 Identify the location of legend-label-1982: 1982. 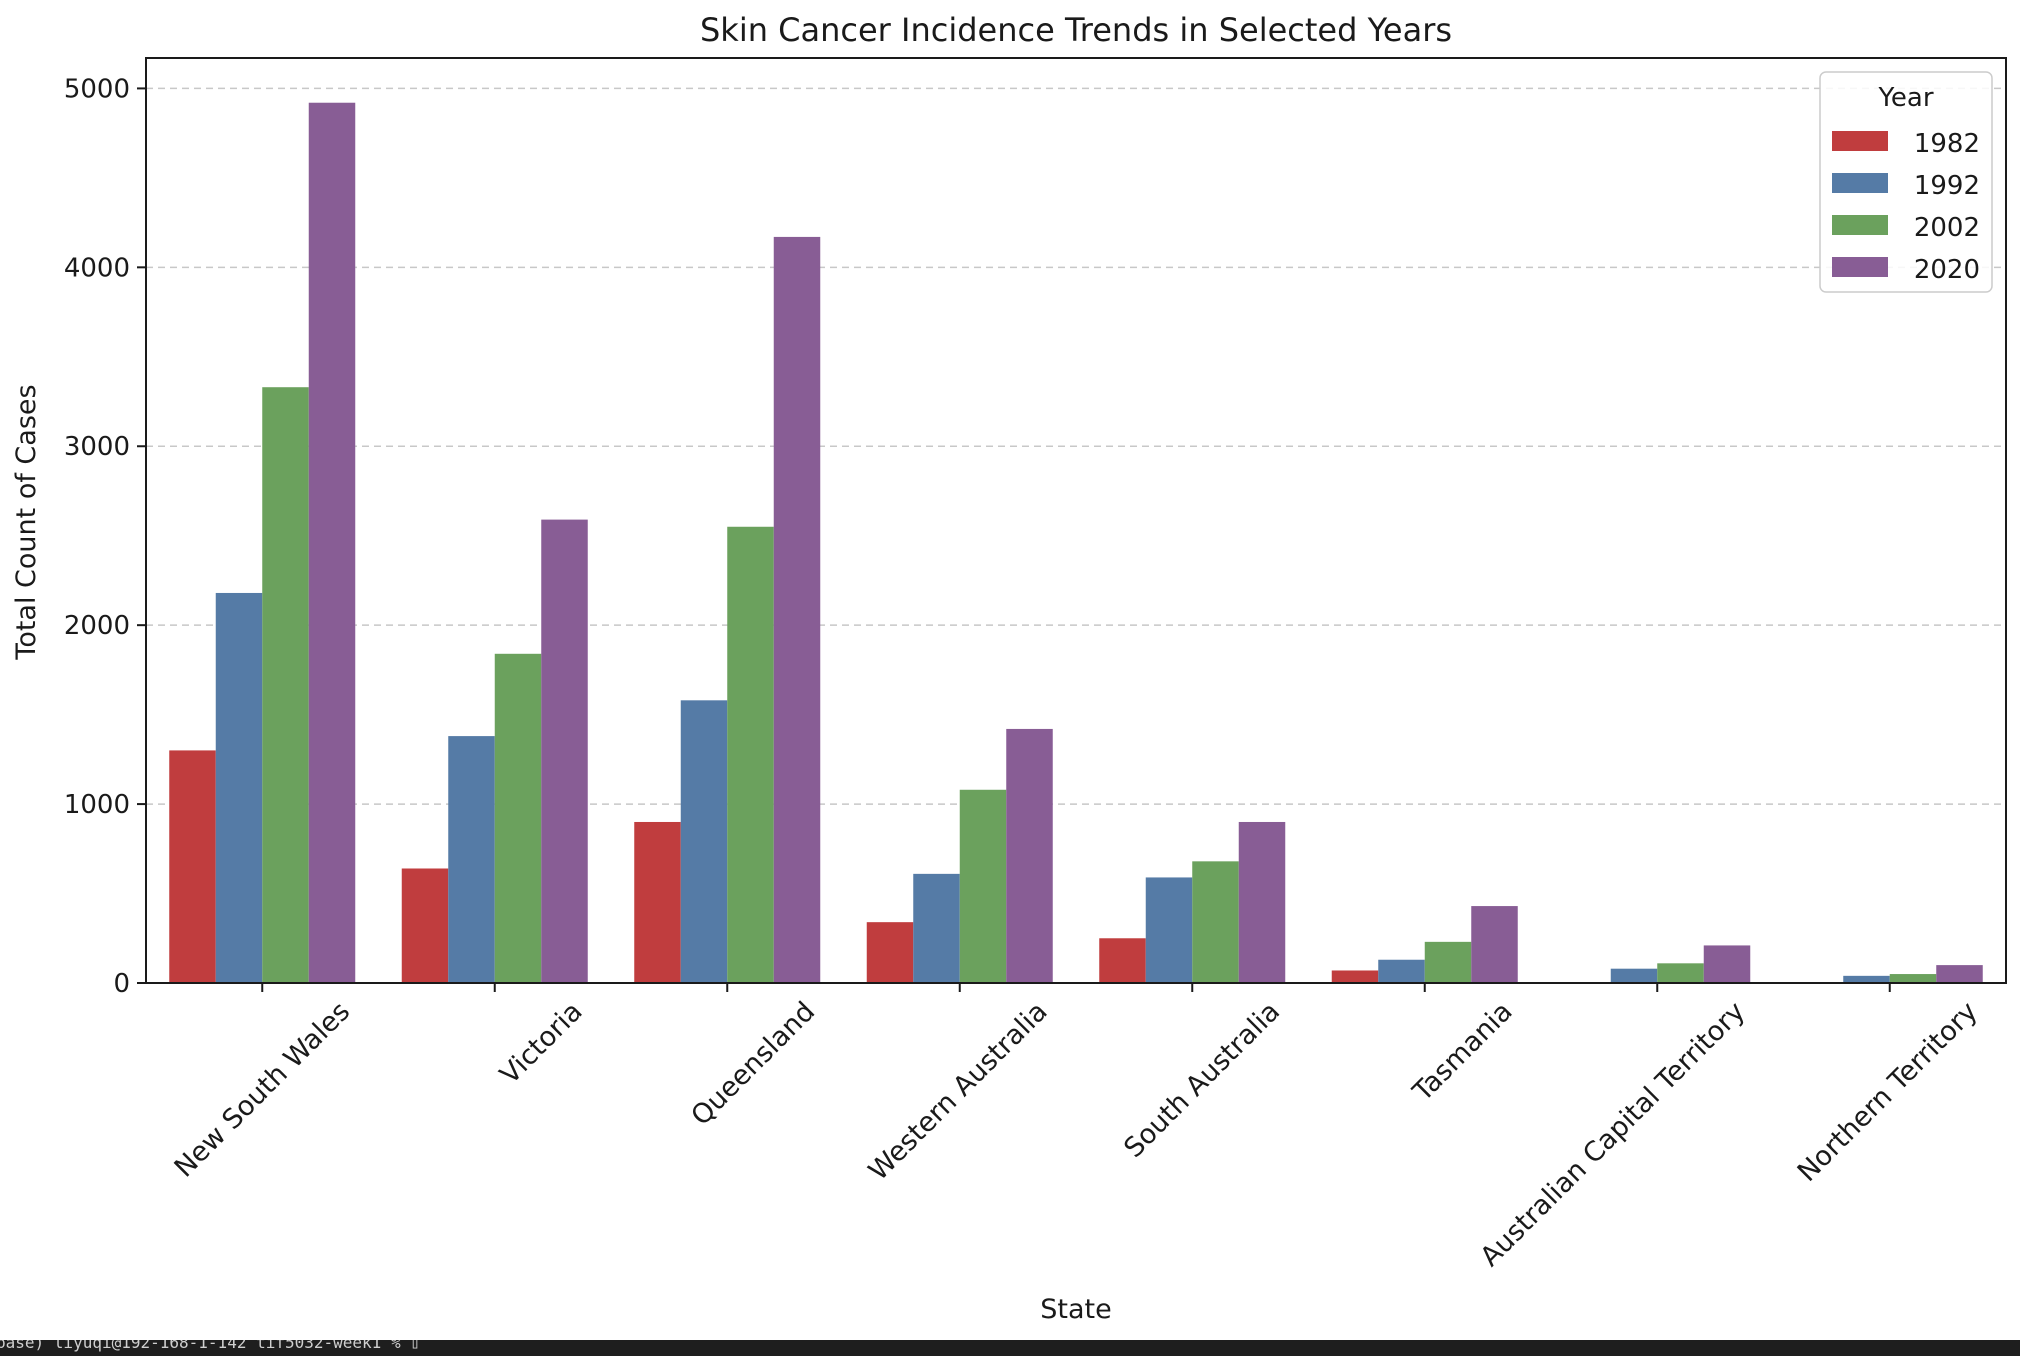
(1947, 144).